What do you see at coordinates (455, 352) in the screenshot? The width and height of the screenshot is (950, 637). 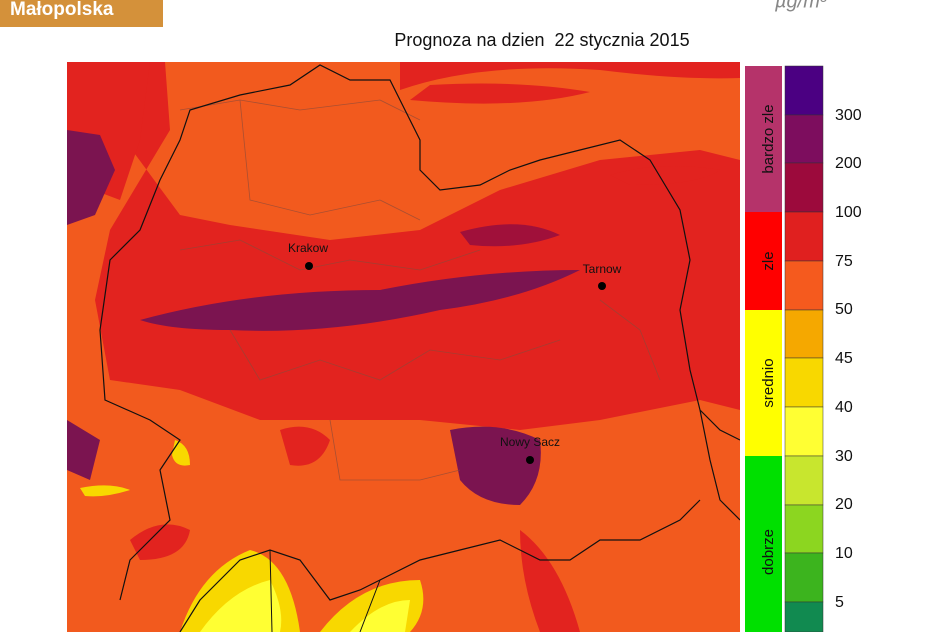 I see `cities: Krakow Tarnow Nowy Sacz` at bounding box center [455, 352].